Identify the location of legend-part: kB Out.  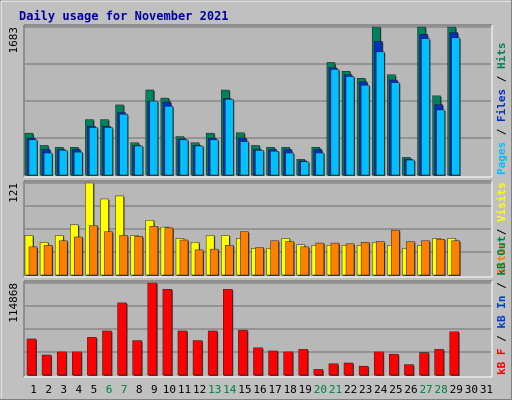
(501, 256).